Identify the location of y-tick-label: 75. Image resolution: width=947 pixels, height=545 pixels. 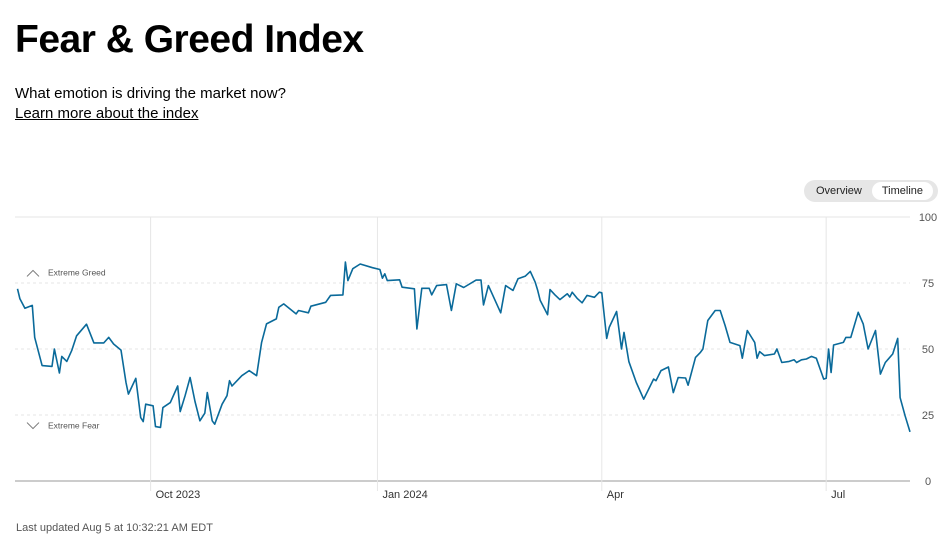
(928, 284).